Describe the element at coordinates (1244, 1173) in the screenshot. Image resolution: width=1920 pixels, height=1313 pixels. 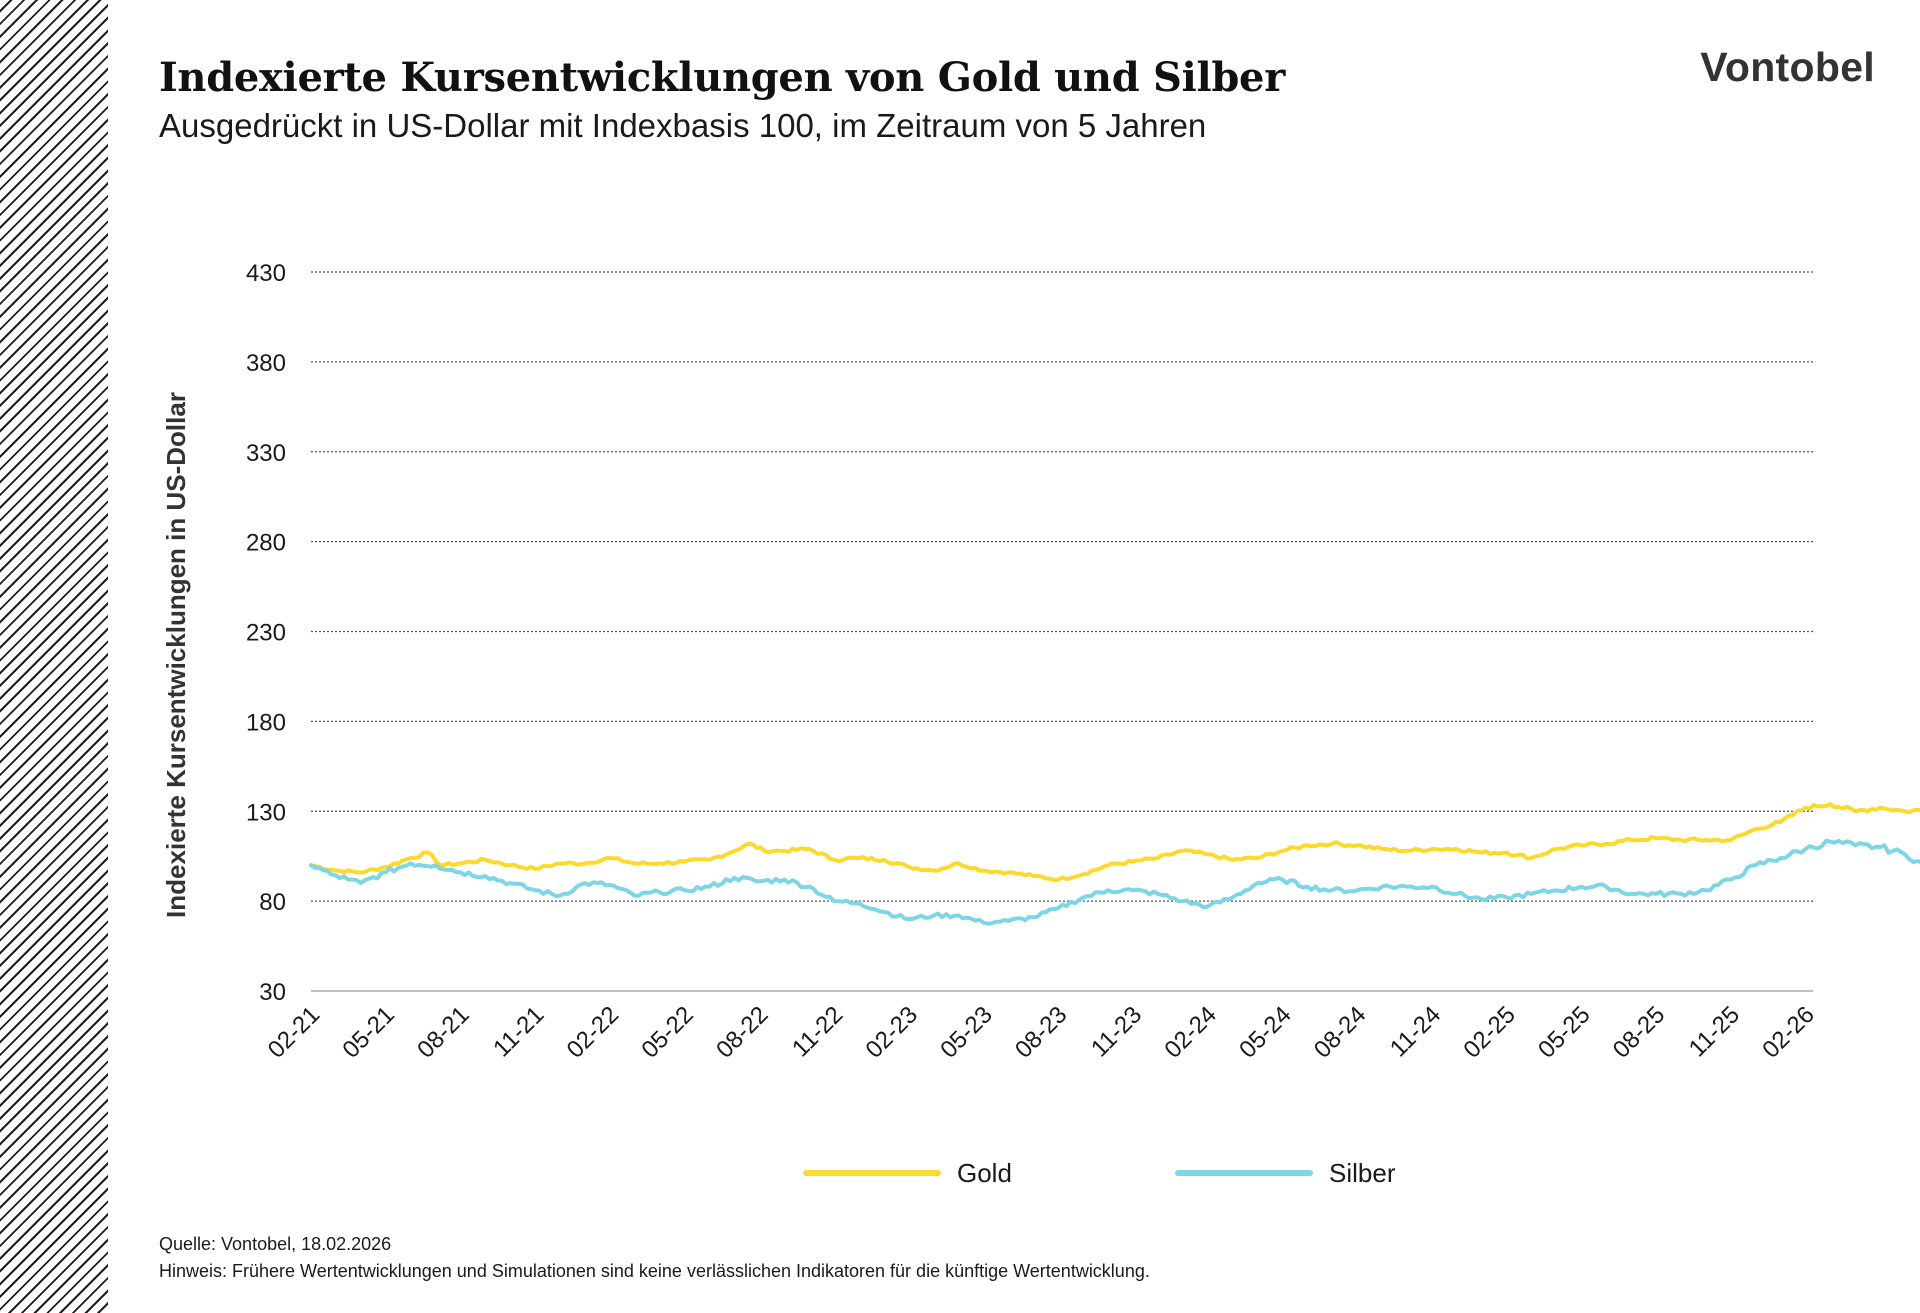
I see `legend-swatch-silber` at that location.